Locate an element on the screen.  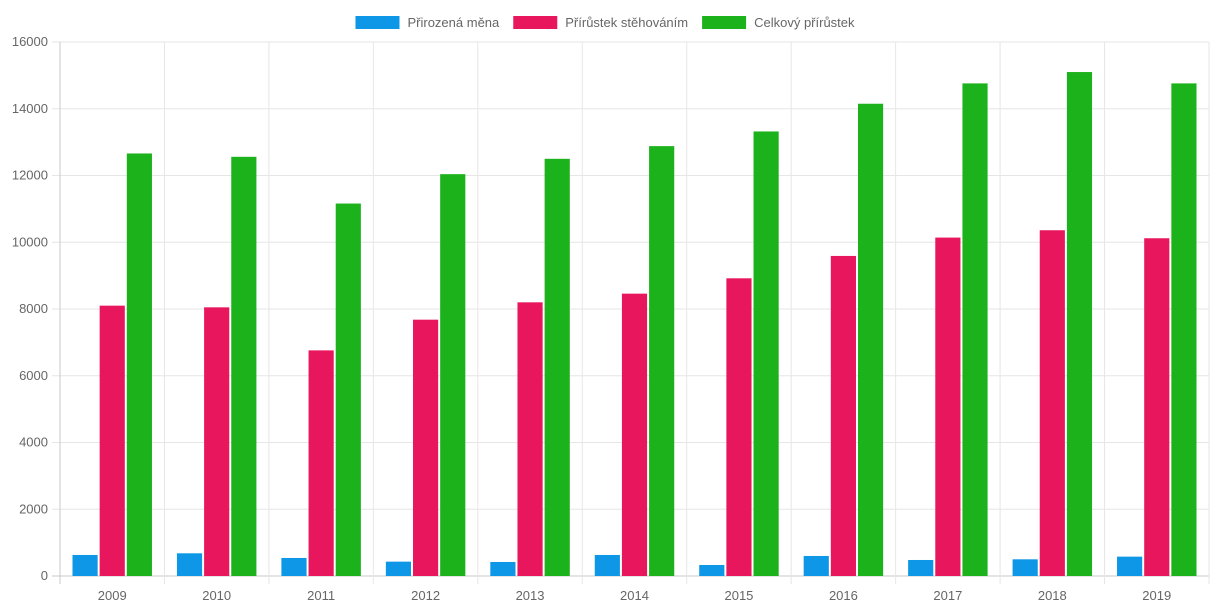
bar-3-2015 is located at coordinates (766, 353).